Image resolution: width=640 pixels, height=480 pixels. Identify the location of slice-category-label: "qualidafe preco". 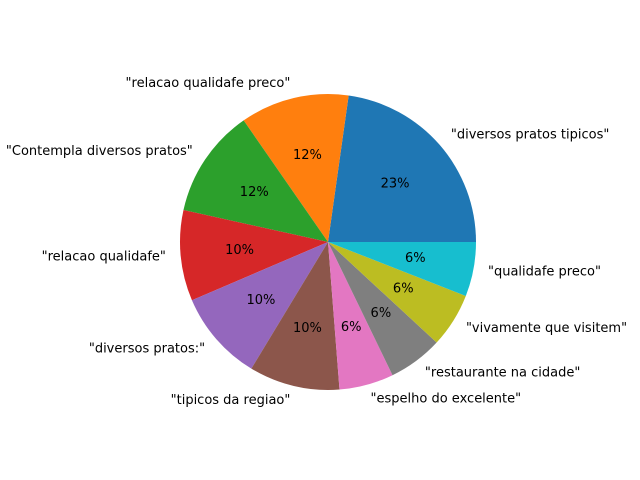
(544, 272).